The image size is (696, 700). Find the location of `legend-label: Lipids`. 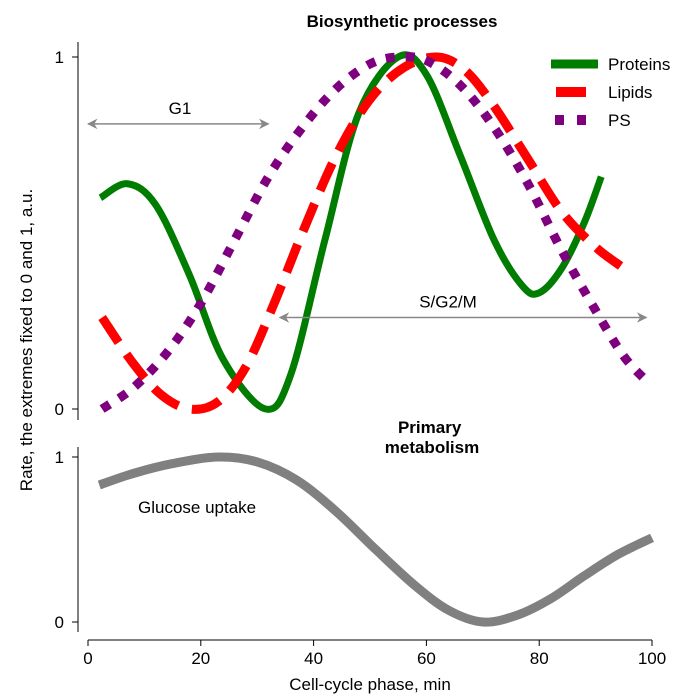

legend-label: Lipids is located at coordinates (630, 92).